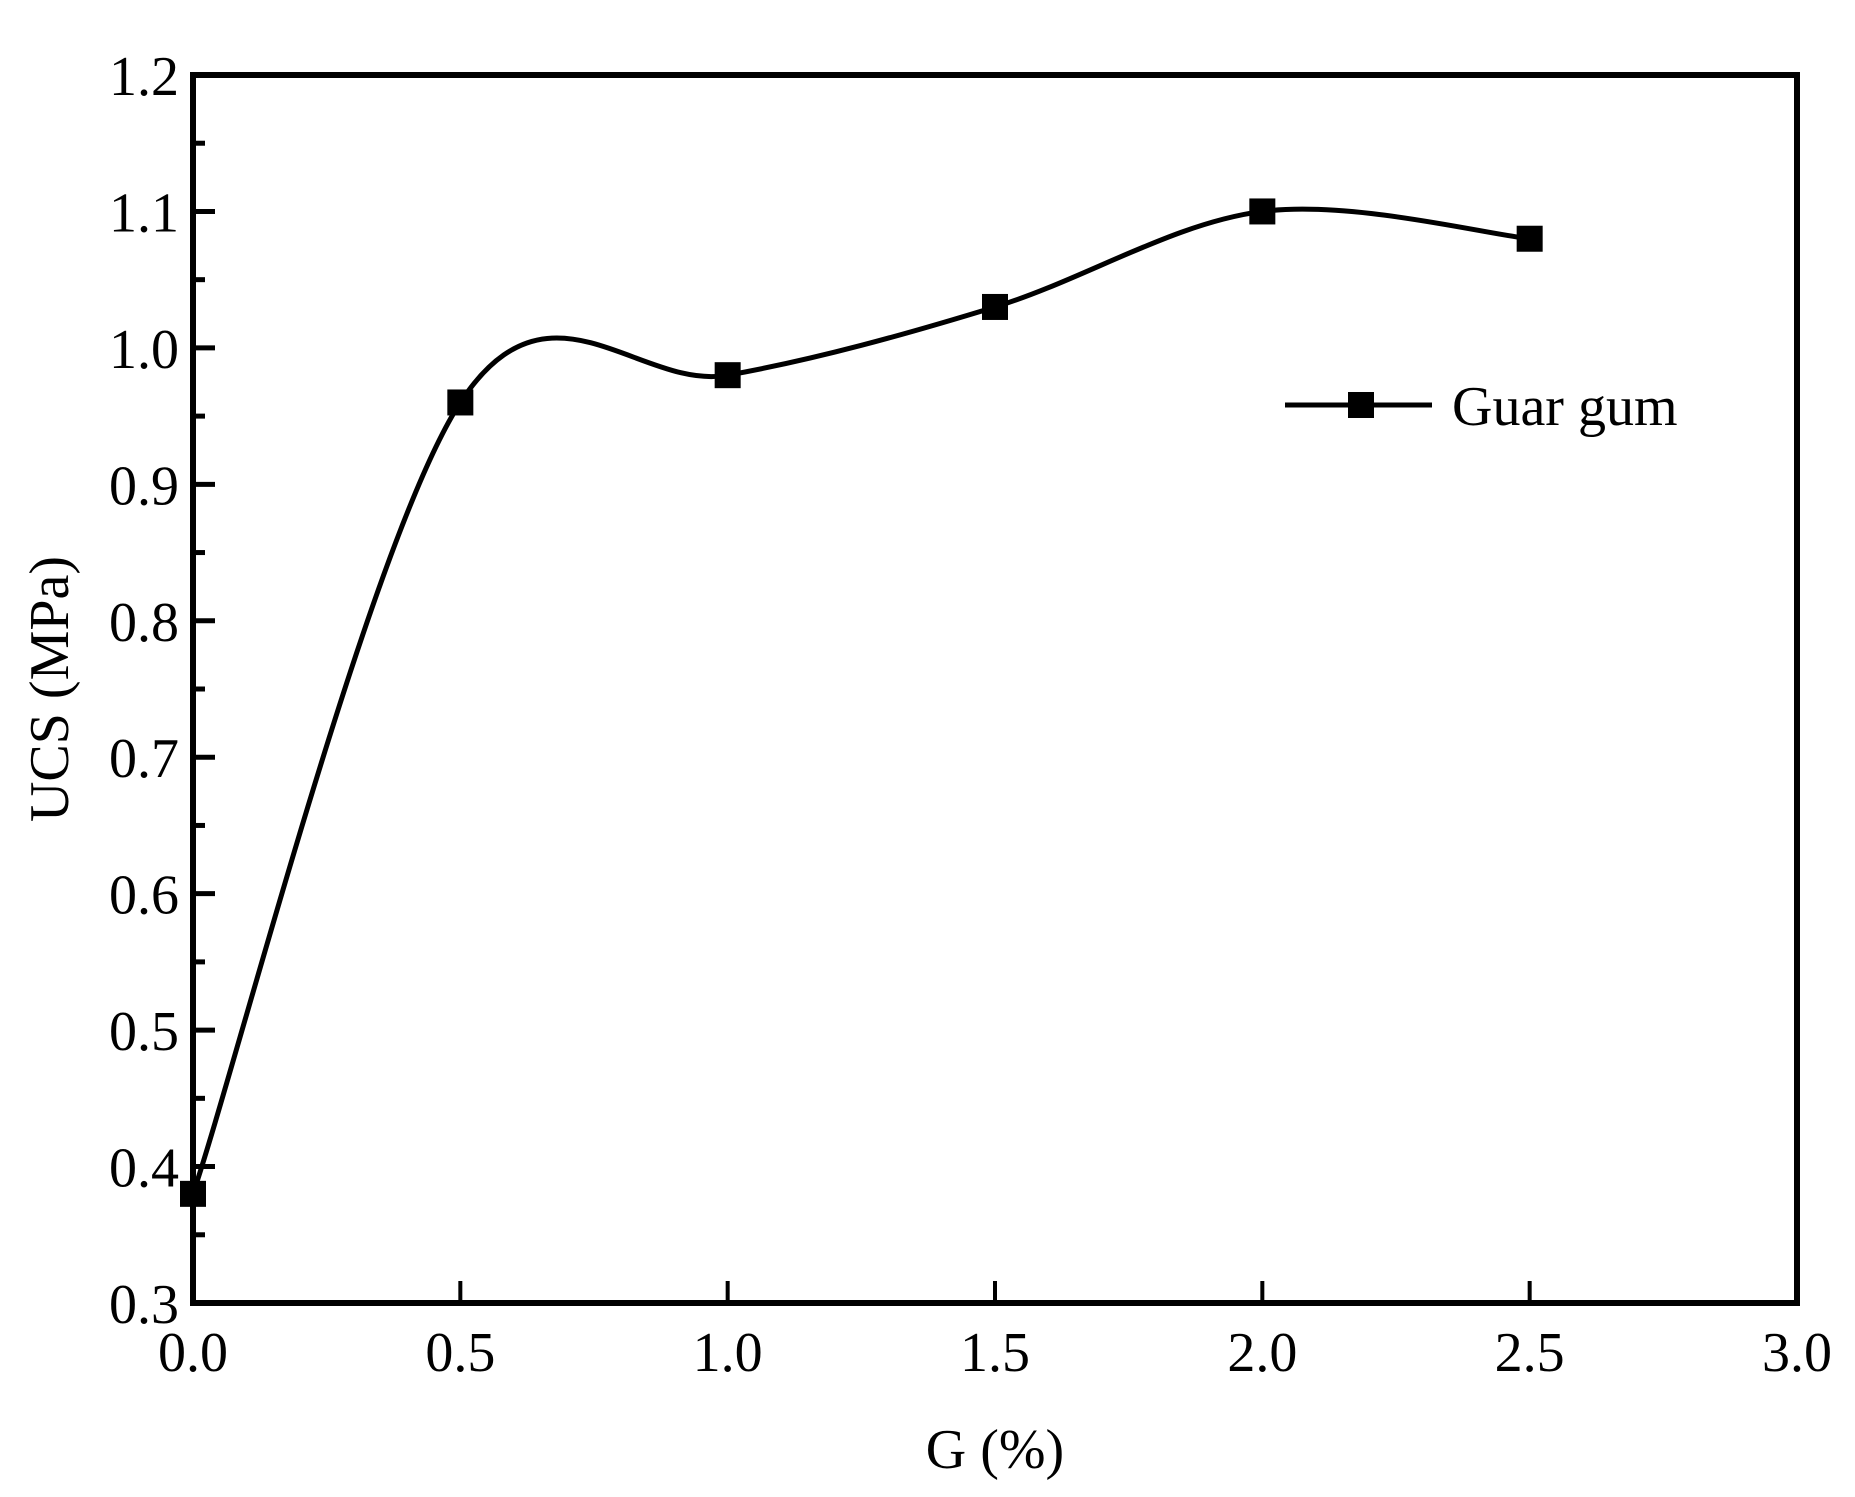 This screenshot has width=1855, height=1497. Describe the element at coordinates (193, 1353) in the screenshot. I see `x-tick-label: 0.0` at that location.